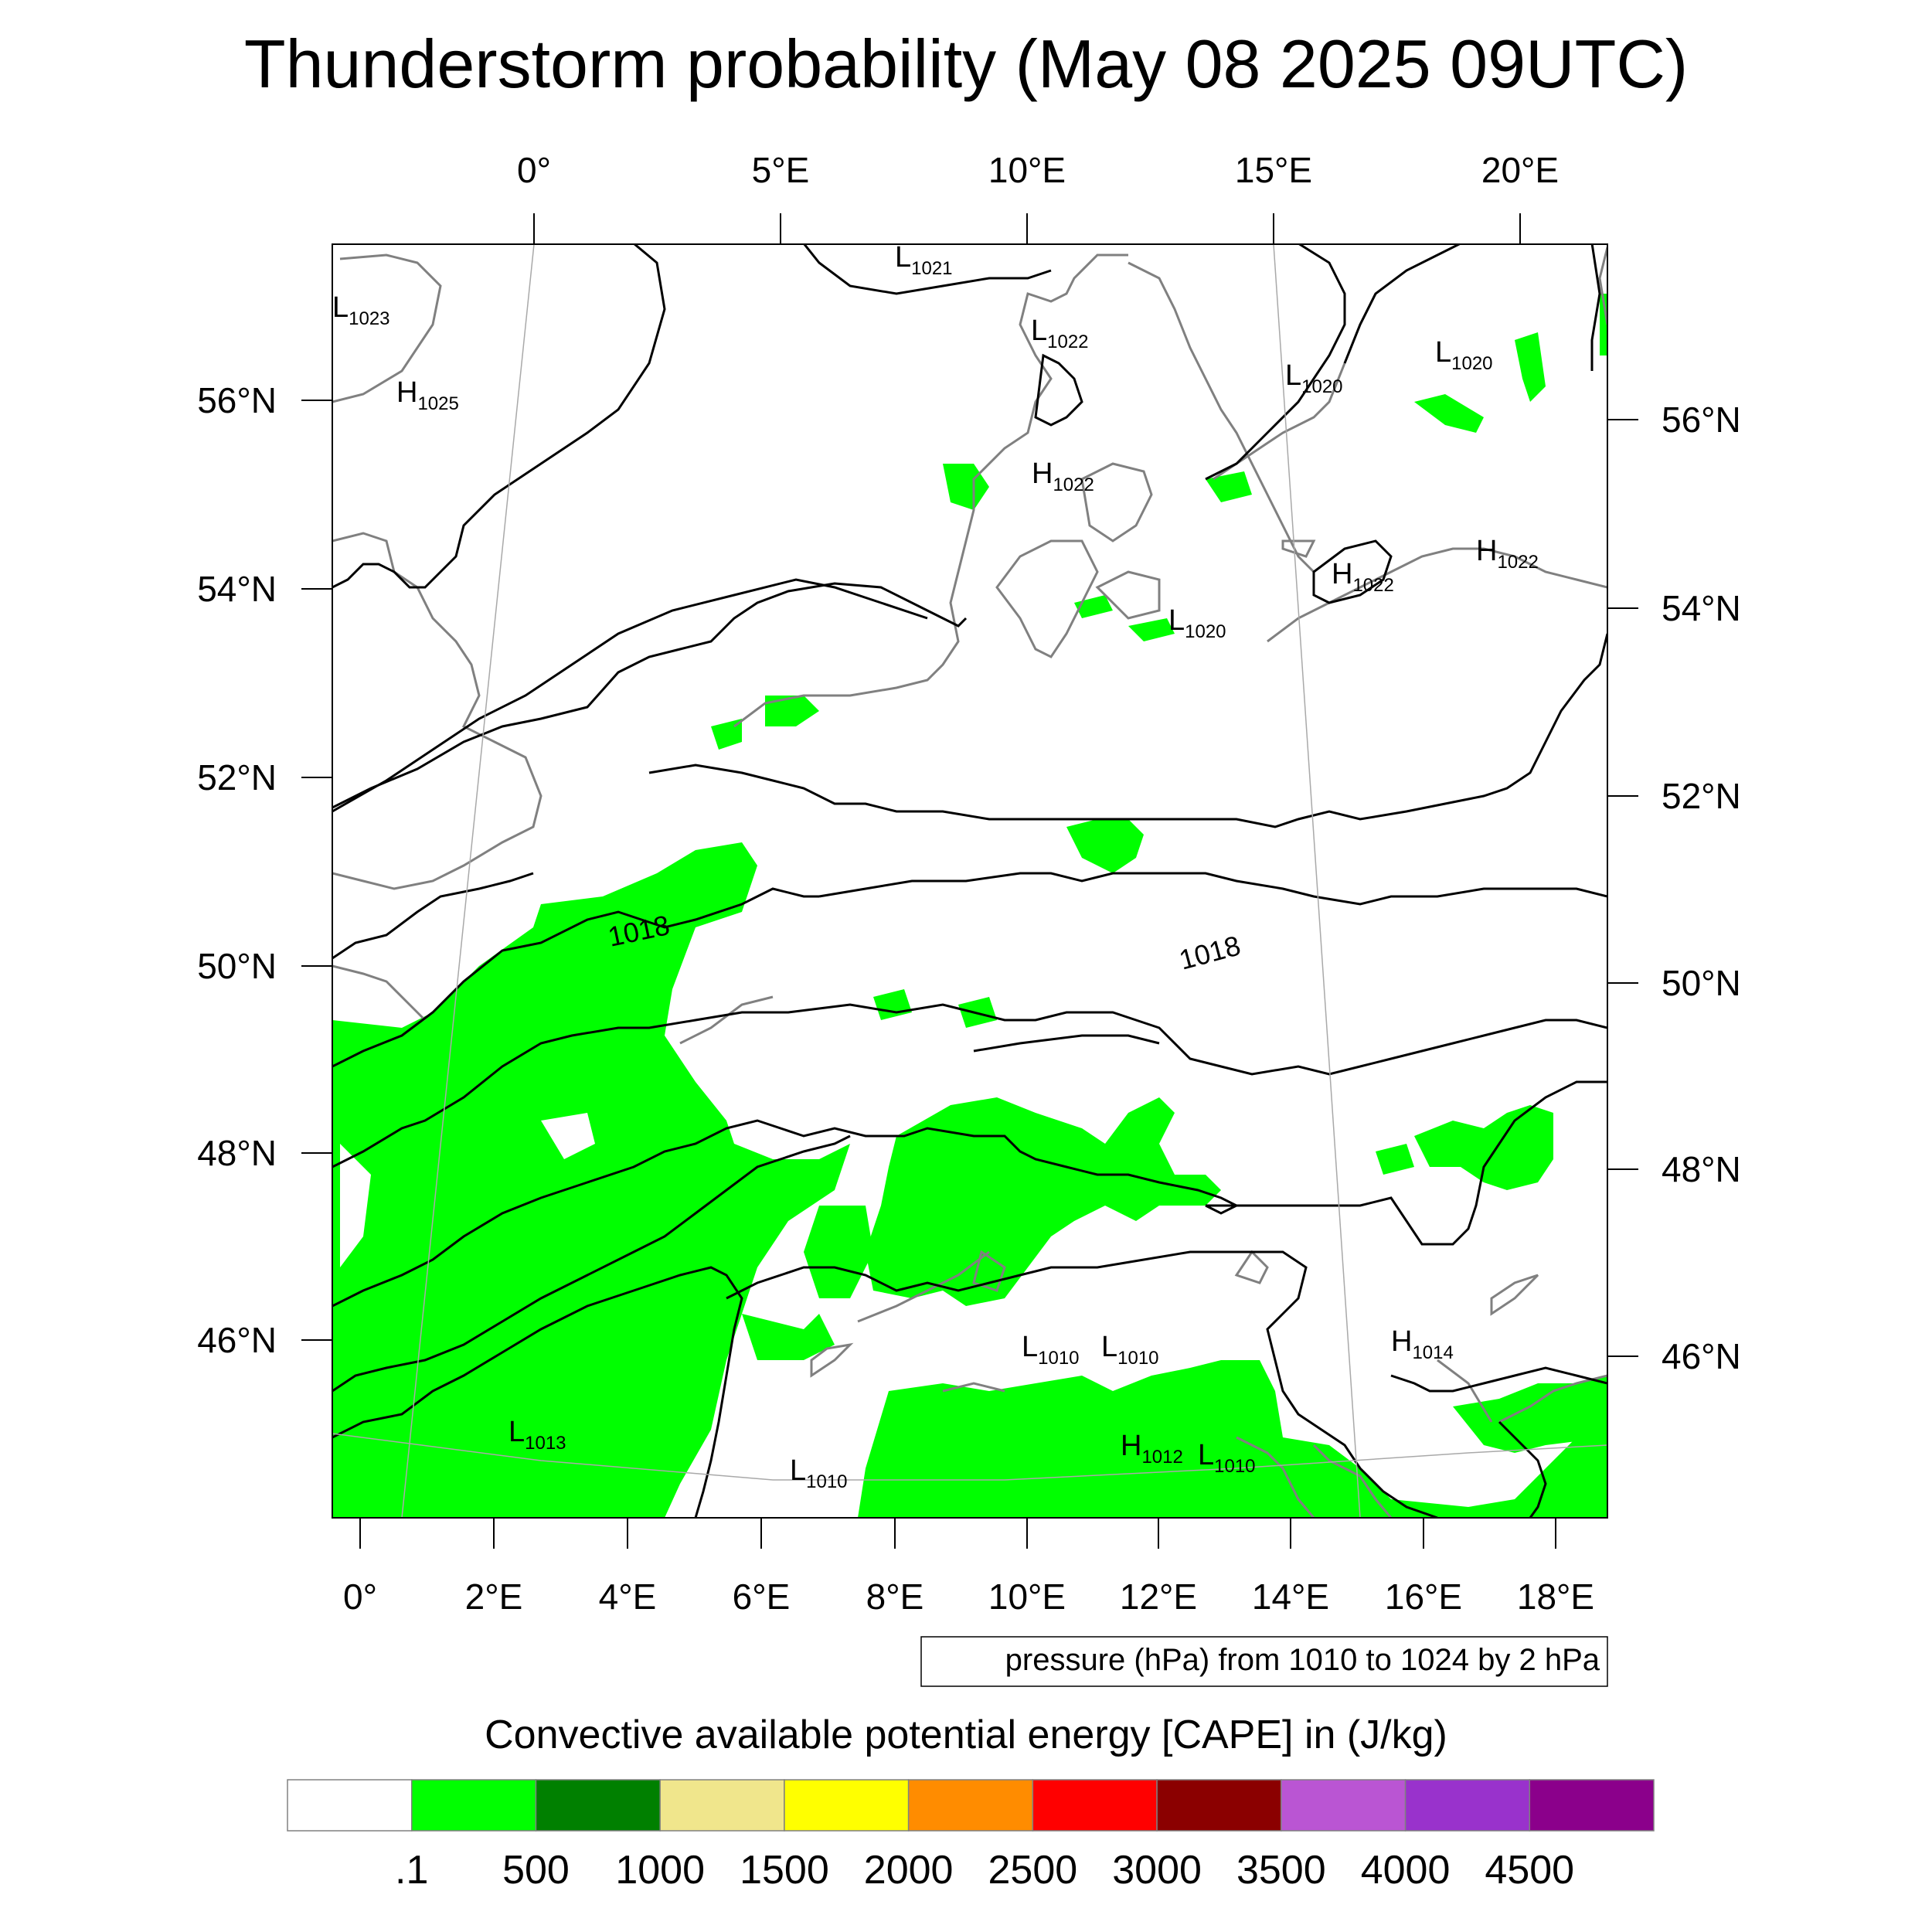  Describe the element at coordinates (411, 1870) in the screenshot. I see `colorbar-label: .1` at that location.